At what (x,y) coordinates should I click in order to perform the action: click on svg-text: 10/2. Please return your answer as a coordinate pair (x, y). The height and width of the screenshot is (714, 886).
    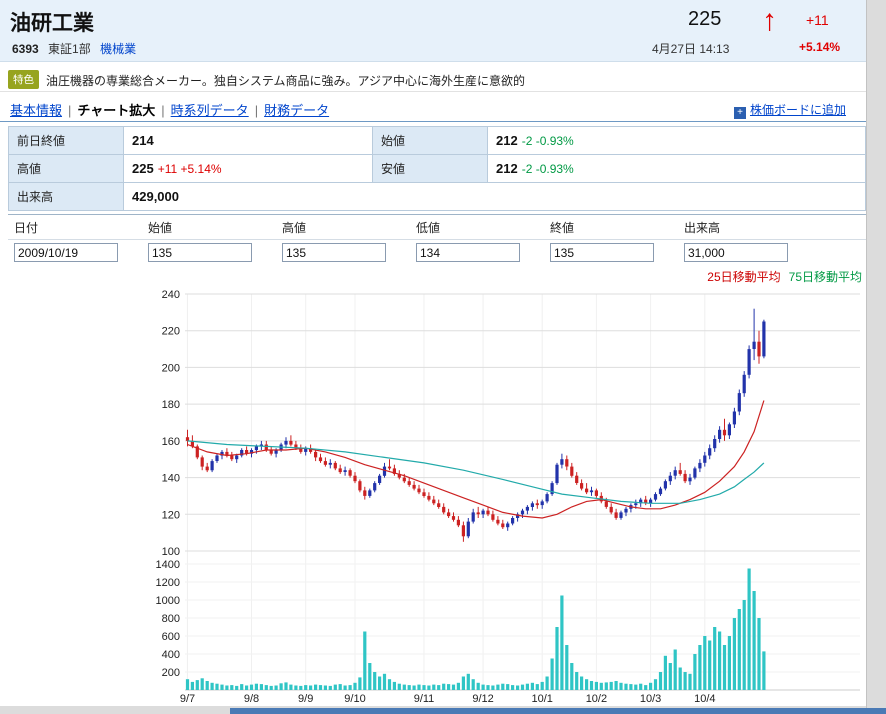
    Looking at the image, I should click on (596, 699).